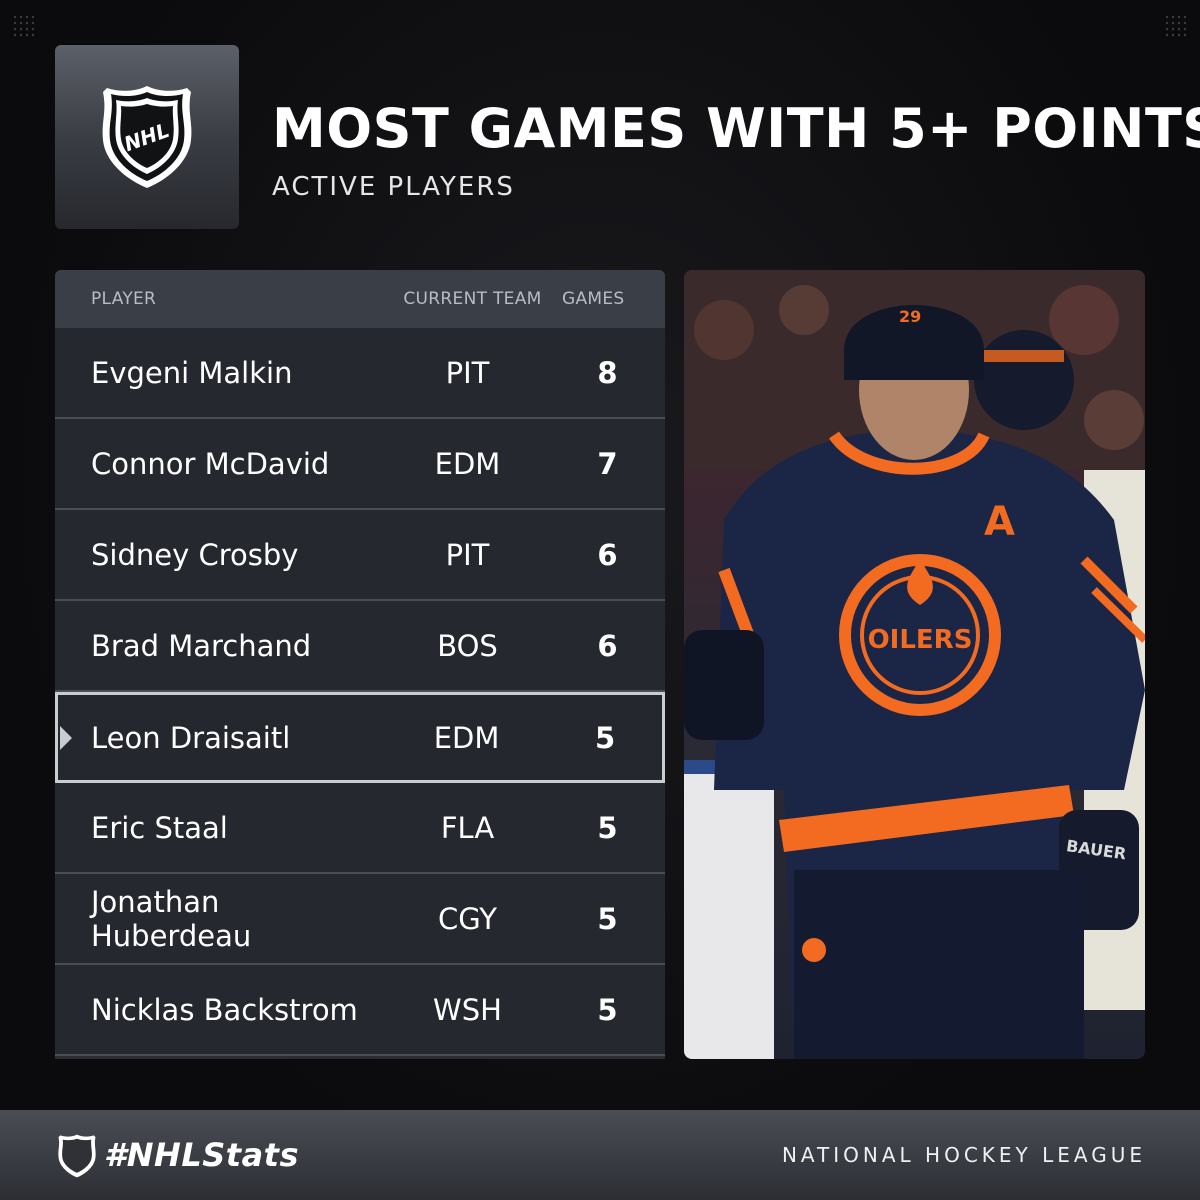 The image size is (1200, 1200). Describe the element at coordinates (224, 1009) in the screenshot. I see `player-name: Nicklas Backstrom` at that location.